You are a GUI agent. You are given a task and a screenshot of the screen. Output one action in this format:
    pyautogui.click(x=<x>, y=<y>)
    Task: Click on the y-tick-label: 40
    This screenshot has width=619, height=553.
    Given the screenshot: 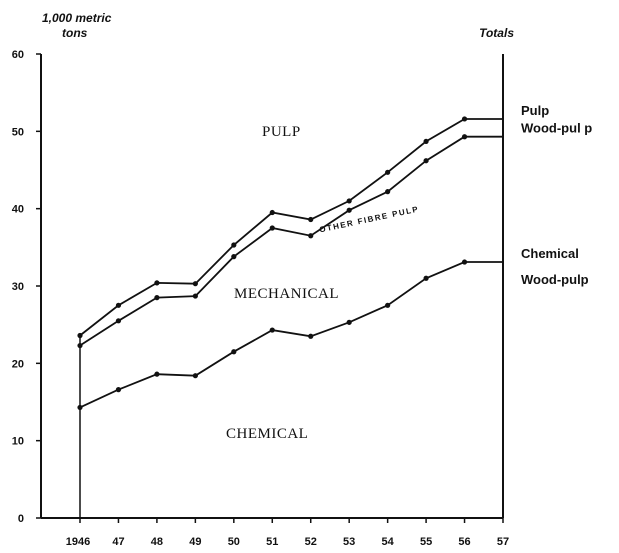 What is the action you would take?
    pyautogui.click(x=18, y=210)
    